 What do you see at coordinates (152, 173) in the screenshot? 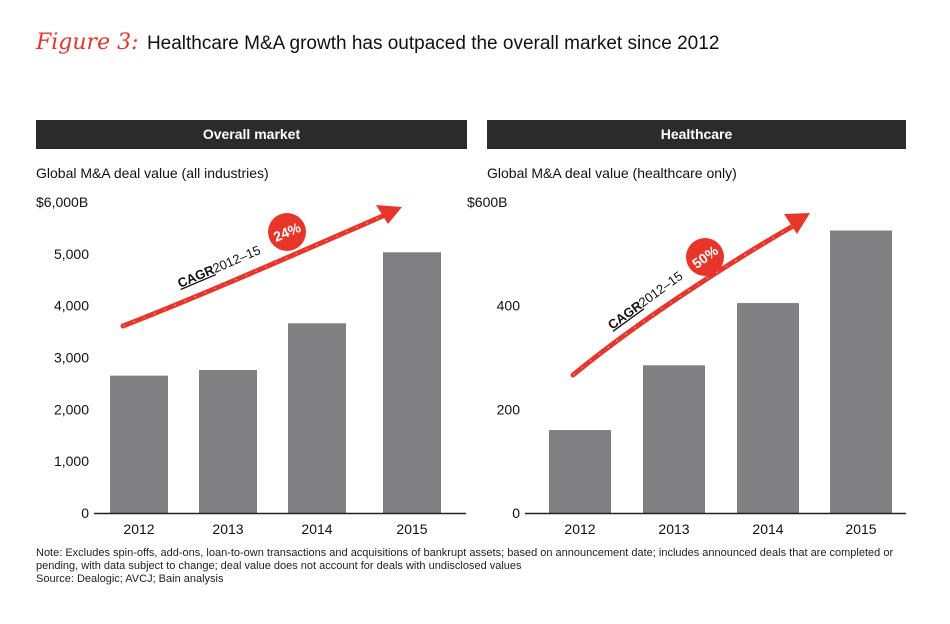
I see `chart-subtitle-overall: Global M&A deal value (all industries)` at bounding box center [152, 173].